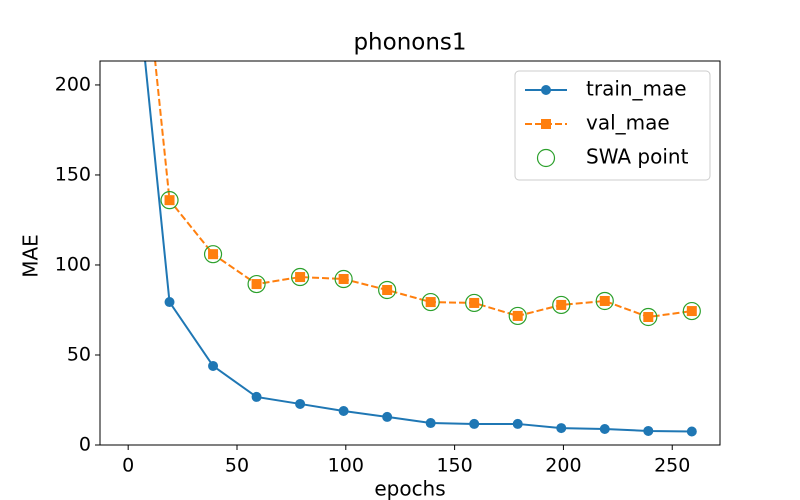 The width and height of the screenshot is (800, 500). What do you see at coordinates (73, 264) in the screenshot?
I see `y-tick-label: 100` at bounding box center [73, 264].